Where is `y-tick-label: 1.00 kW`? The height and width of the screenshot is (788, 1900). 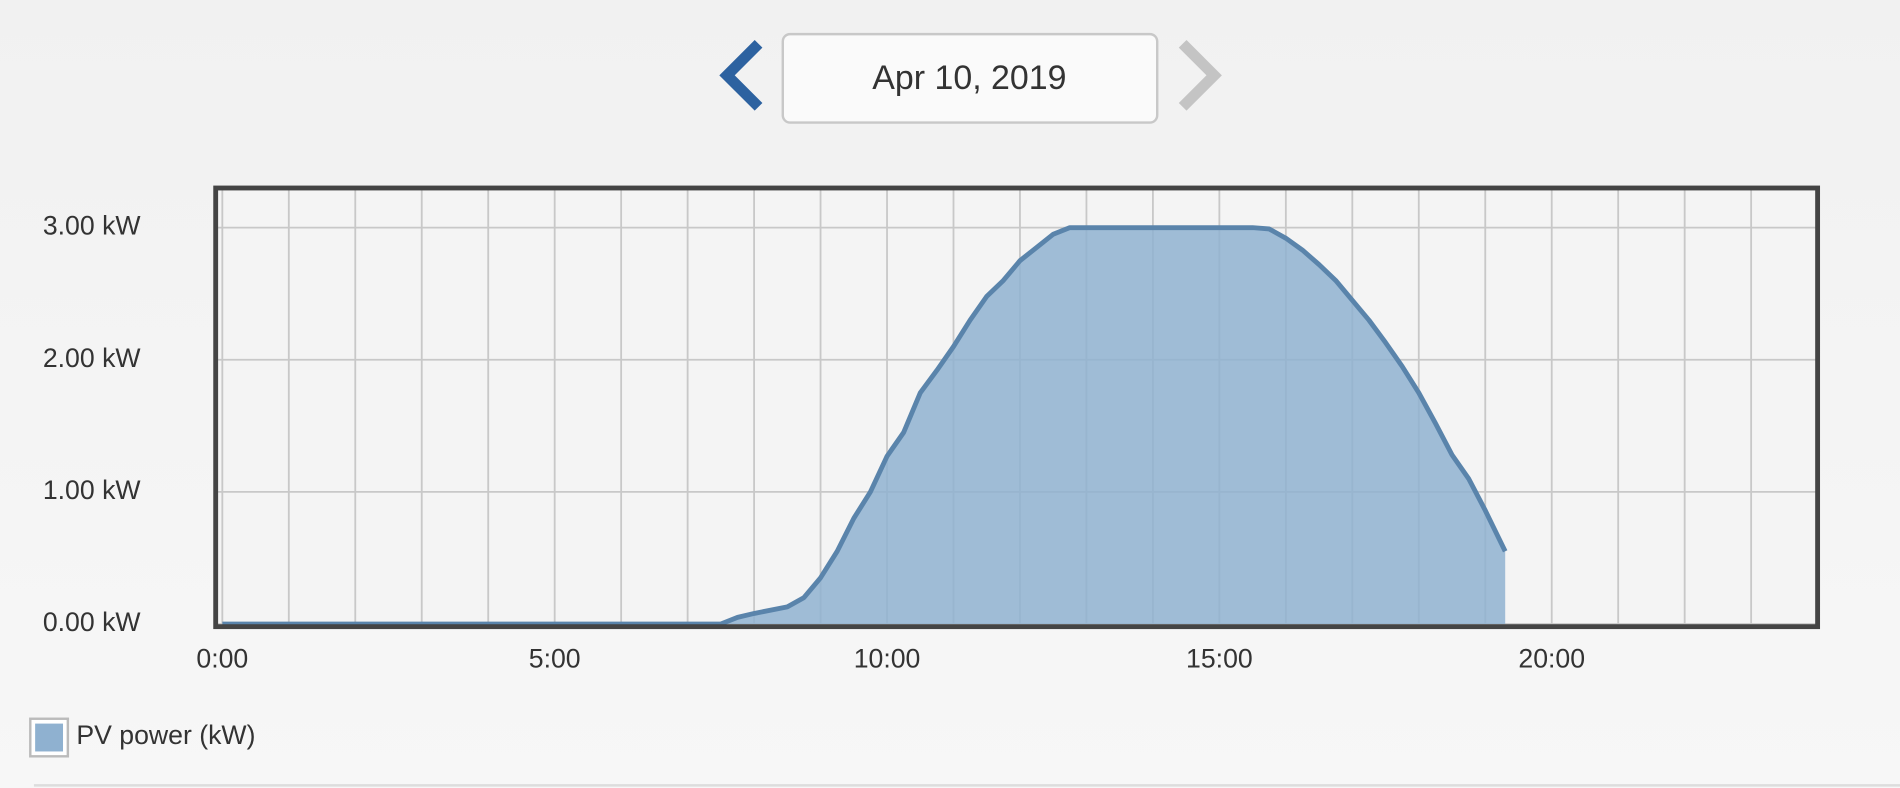 y-tick-label: 1.00 kW is located at coordinates (92, 490).